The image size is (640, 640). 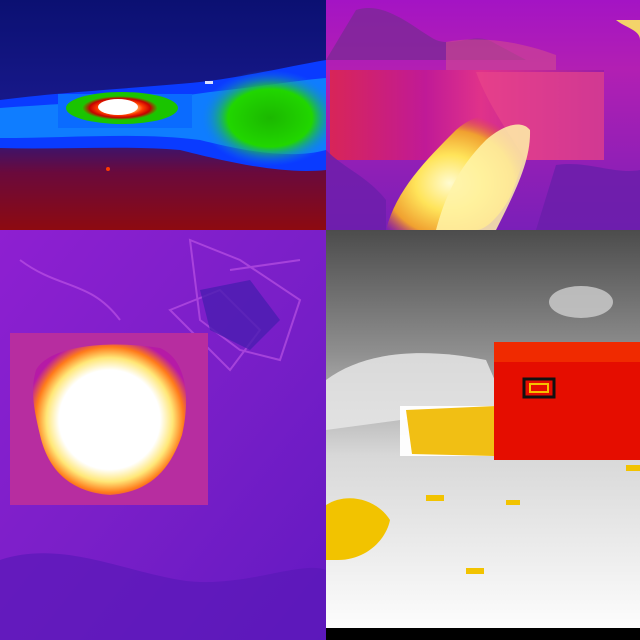 What do you see at coordinates (539, 388) in the screenshot?
I see `target-marker` at bounding box center [539, 388].